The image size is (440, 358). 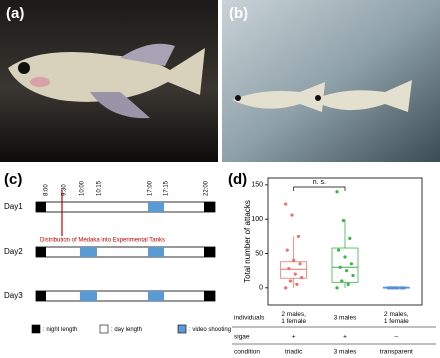 I want to click on panel-label: (a), so click(x=15, y=13).